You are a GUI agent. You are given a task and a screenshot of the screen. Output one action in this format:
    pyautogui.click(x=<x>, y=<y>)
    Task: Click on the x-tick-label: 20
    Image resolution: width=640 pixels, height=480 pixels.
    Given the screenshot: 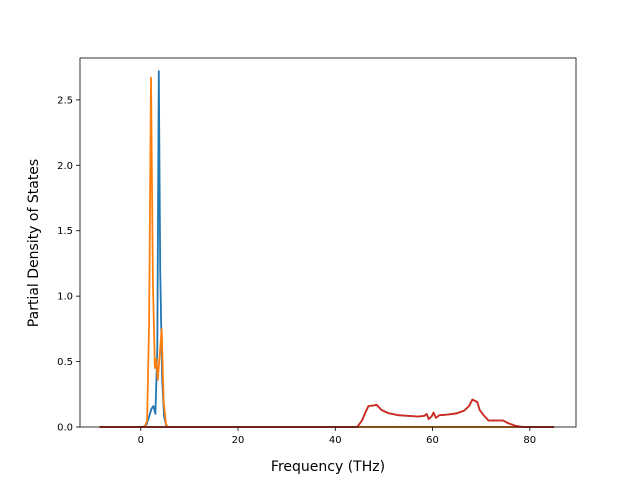 What is the action you would take?
    pyautogui.click(x=238, y=440)
    